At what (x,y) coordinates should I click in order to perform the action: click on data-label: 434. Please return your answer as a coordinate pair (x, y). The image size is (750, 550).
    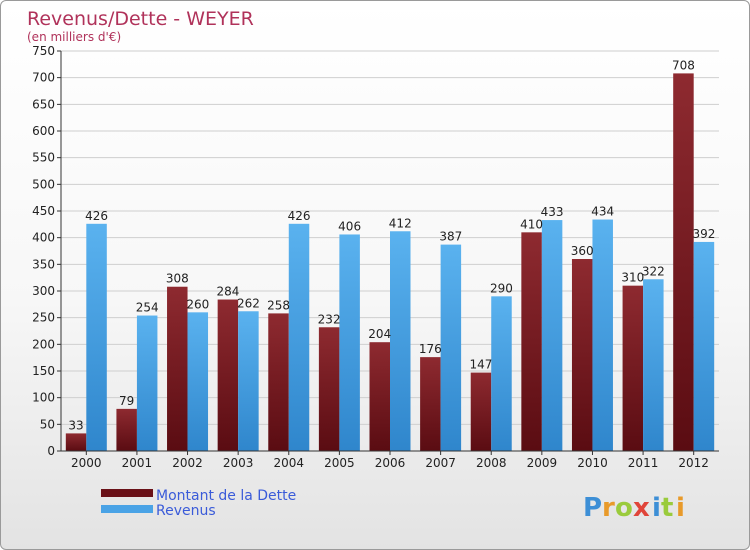
    Looking at the image, I should click on (602, 212).